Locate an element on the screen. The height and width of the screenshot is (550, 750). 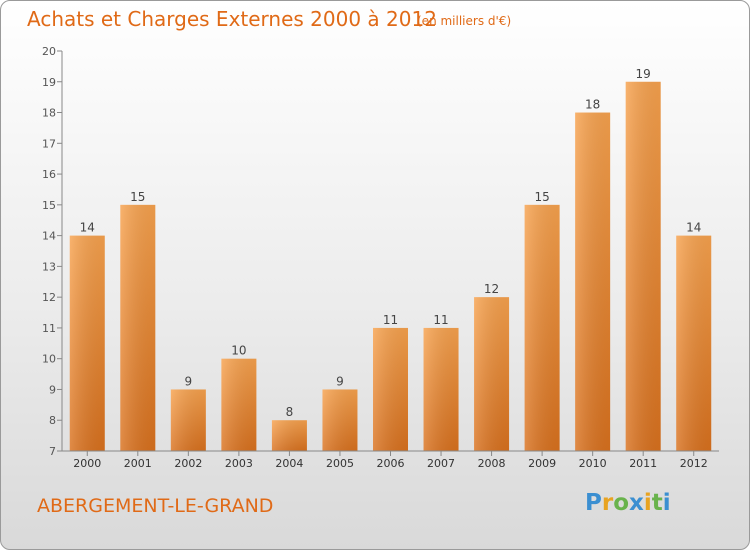
y-tick-label: 19 is located at coordinates (49, 82).